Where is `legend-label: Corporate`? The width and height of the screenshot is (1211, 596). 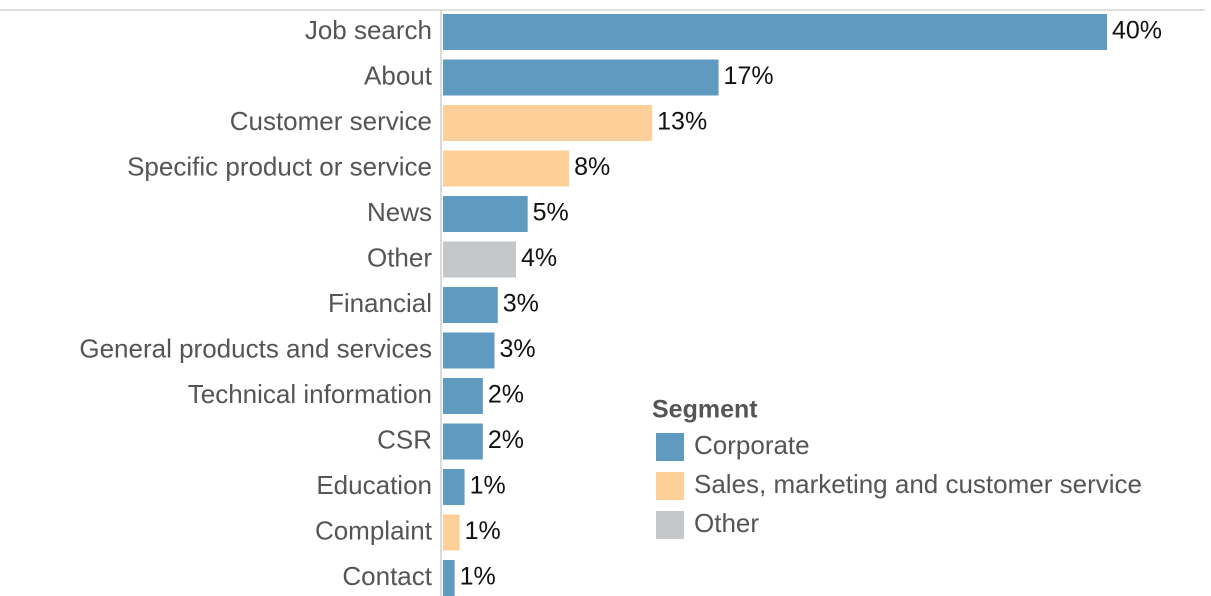
legend-label: Corporate is located at coordinates (752, 445).